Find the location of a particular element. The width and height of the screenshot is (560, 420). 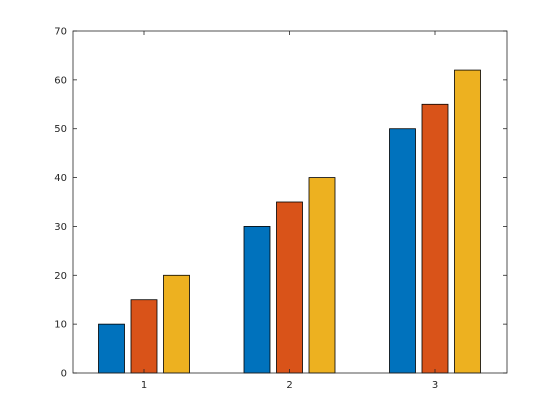

y-tick-label: 70 is located at coordinates (60, 32).